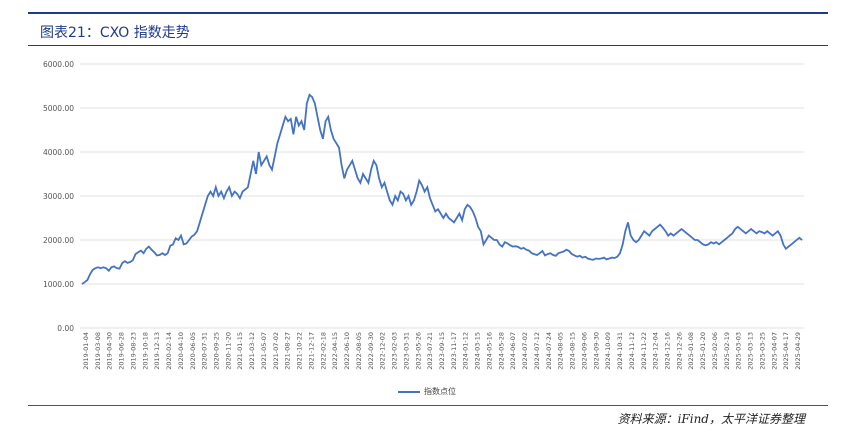 Image resolution: width=841 pixels, height=432 pixels. Describe the element at coordinates (216, 351) in the screenshot. I see `x-tick-label: 2020-09-25` at that location.